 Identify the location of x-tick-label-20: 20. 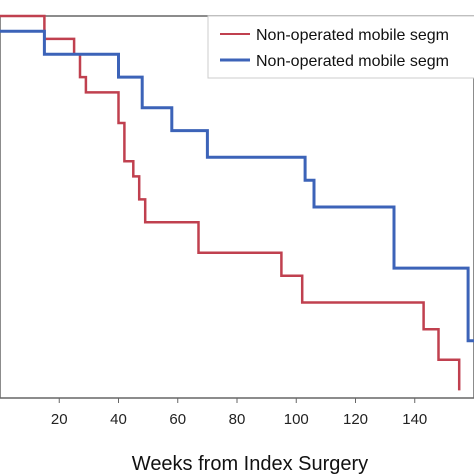
(59, 419).